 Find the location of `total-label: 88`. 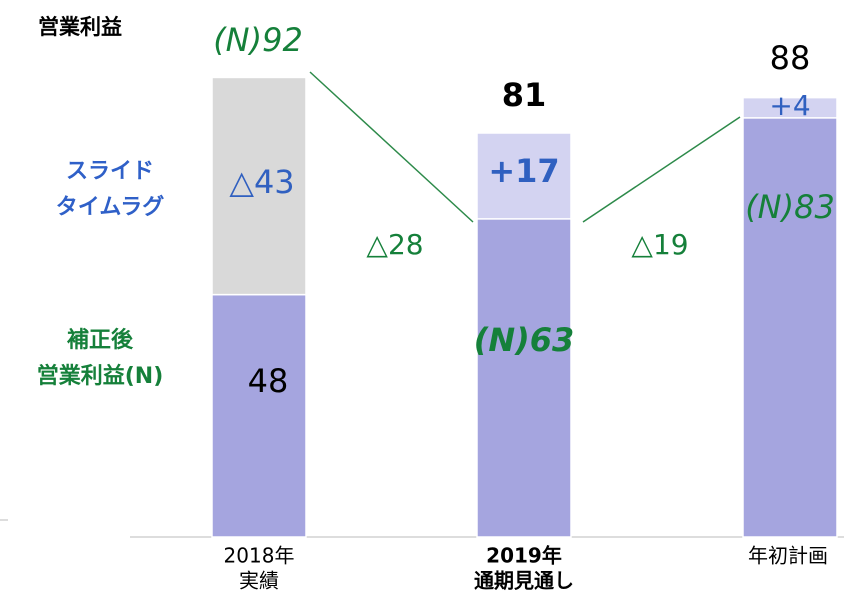

total-label: 88 is located at coordinates (790, 58).